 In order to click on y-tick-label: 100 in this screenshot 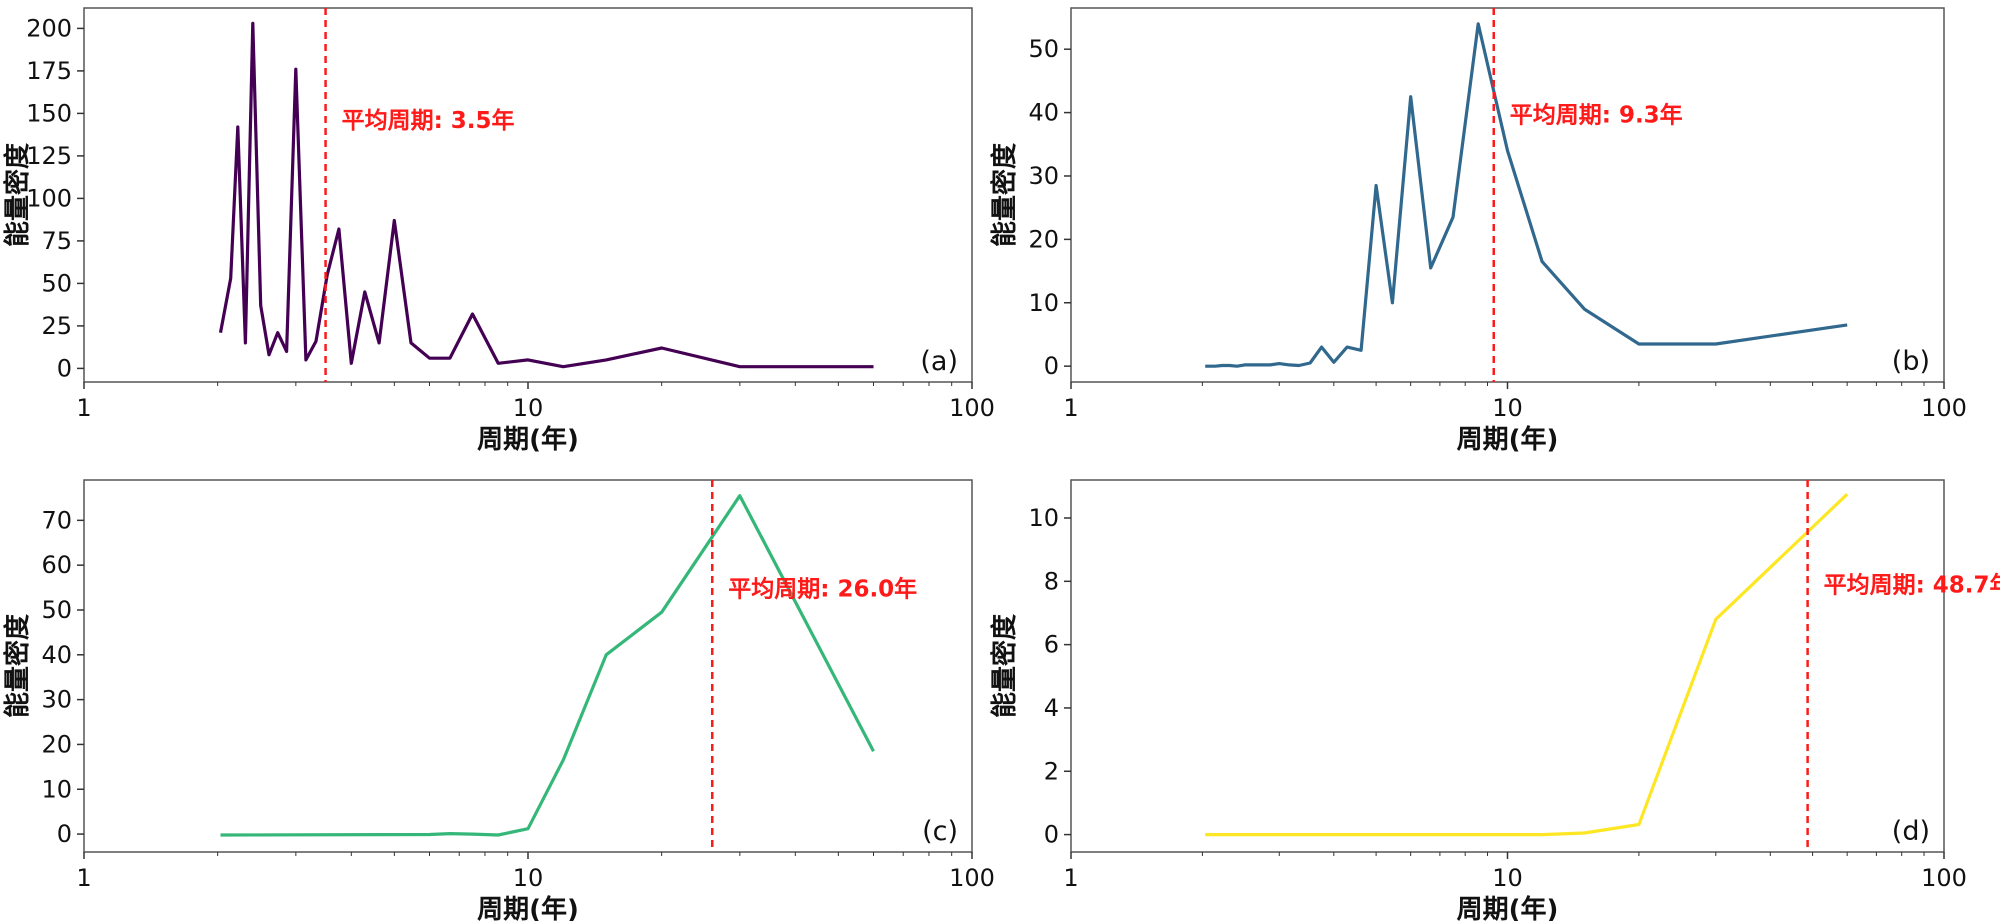, I will do `click(49, 198)`.